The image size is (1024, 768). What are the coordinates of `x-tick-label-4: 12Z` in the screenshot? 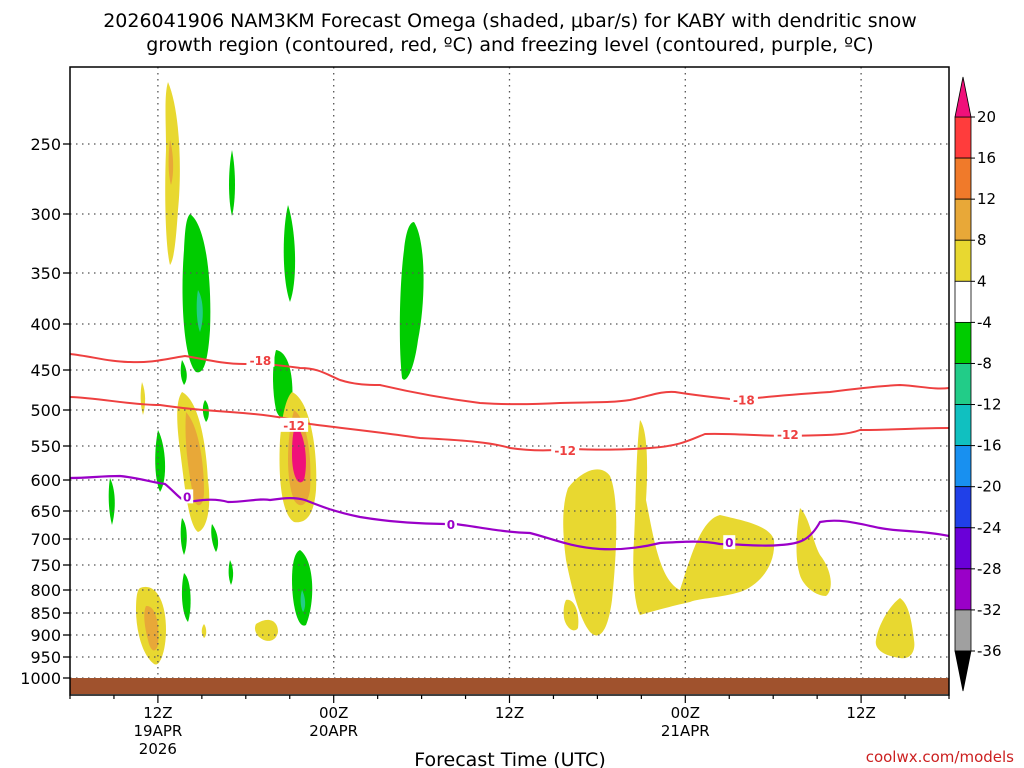 It's located at (860, 713).